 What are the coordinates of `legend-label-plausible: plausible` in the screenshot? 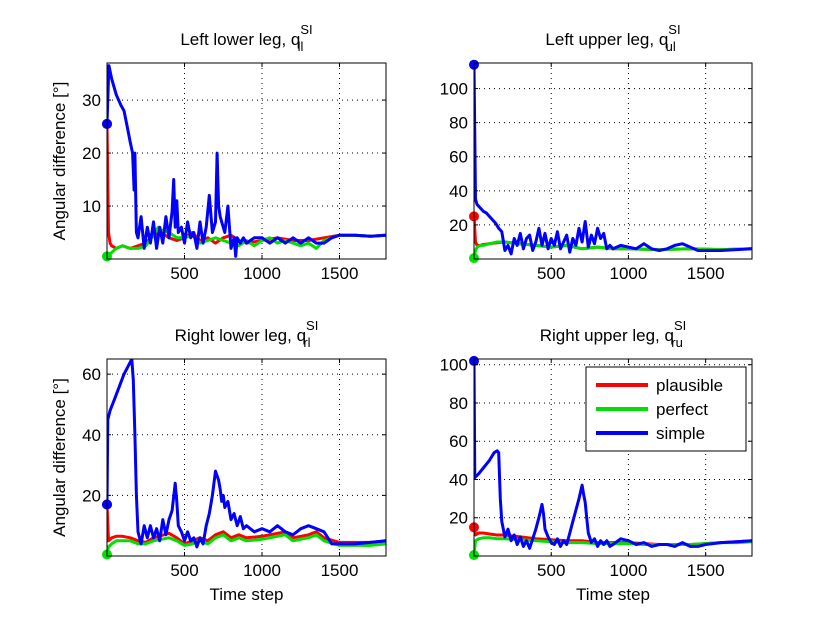 It's located at (689, 385).